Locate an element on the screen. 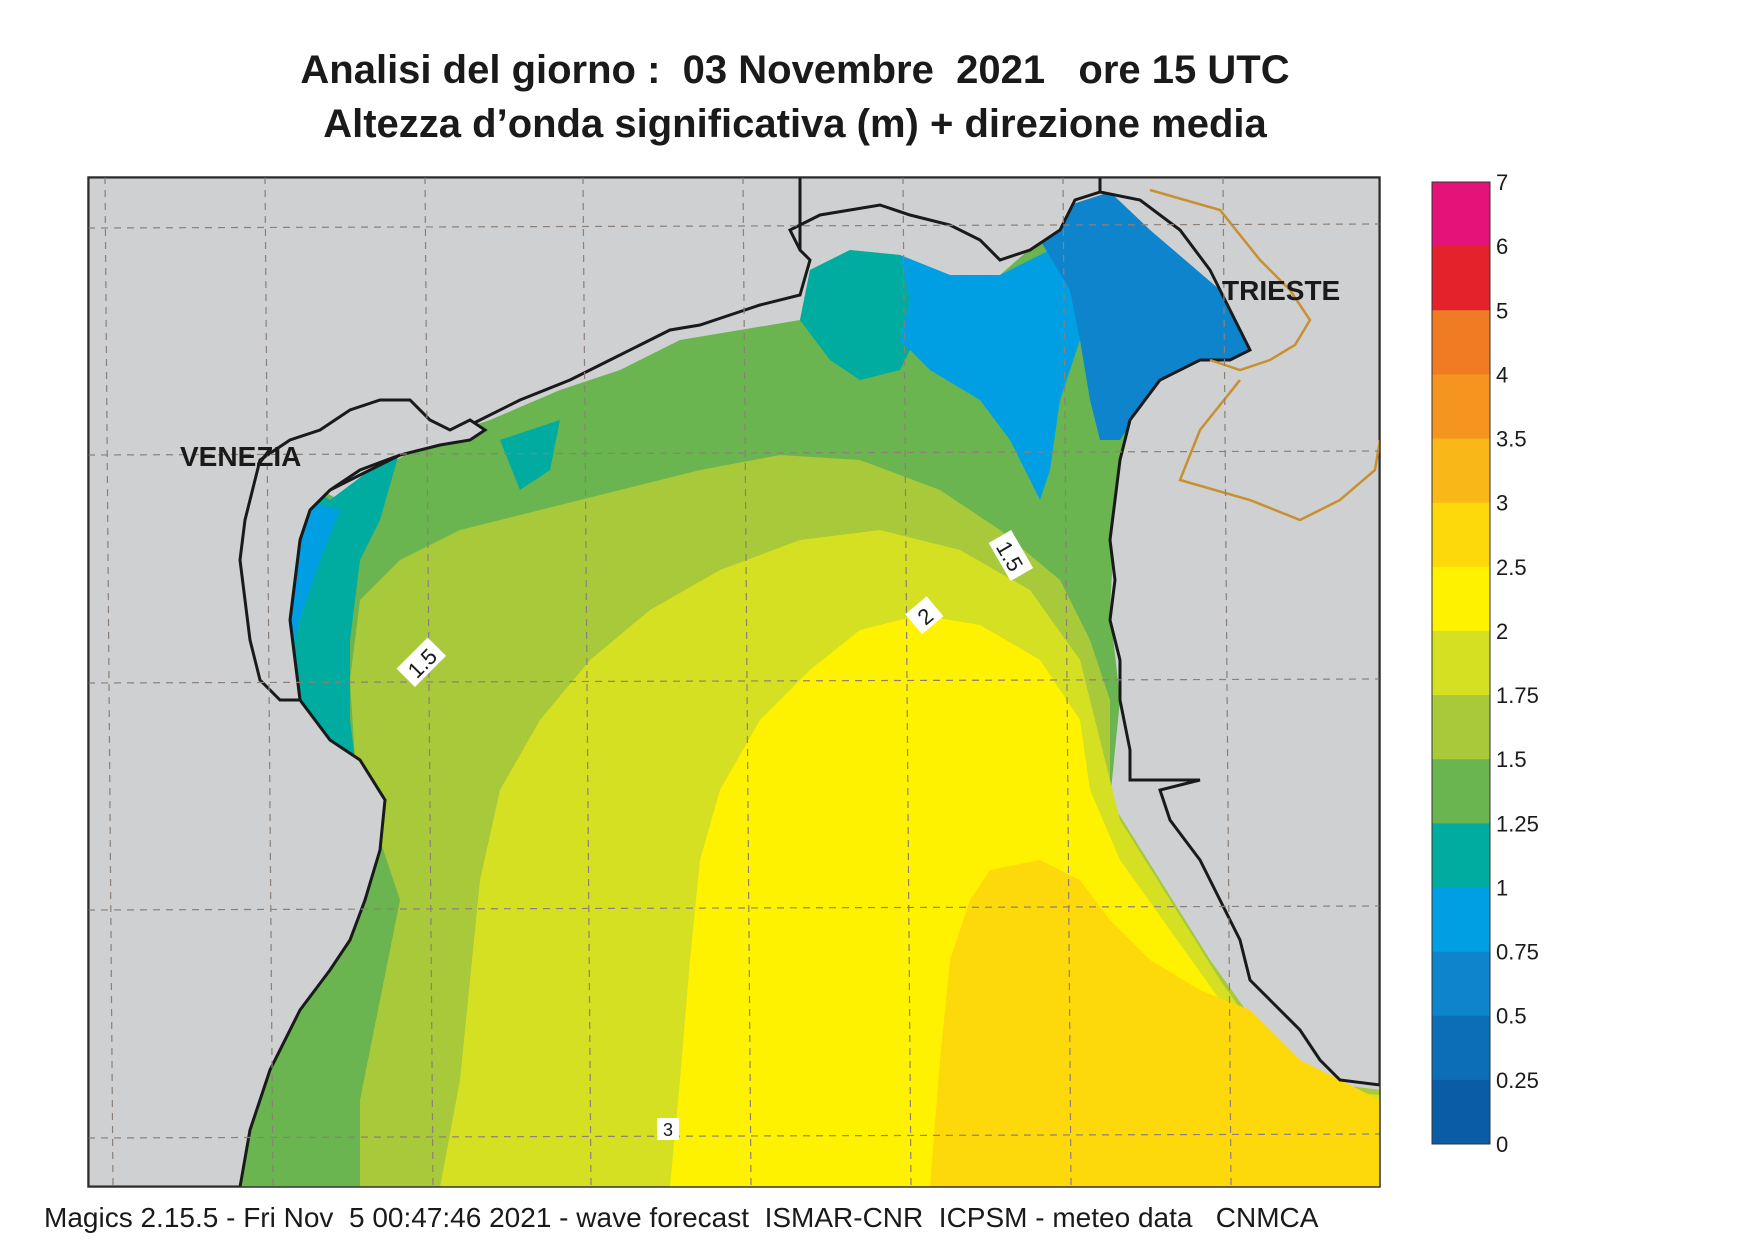 This screenshot has width=1755, height=1242. legend-tick-label: 7 is located at coordinates (1502, 182).